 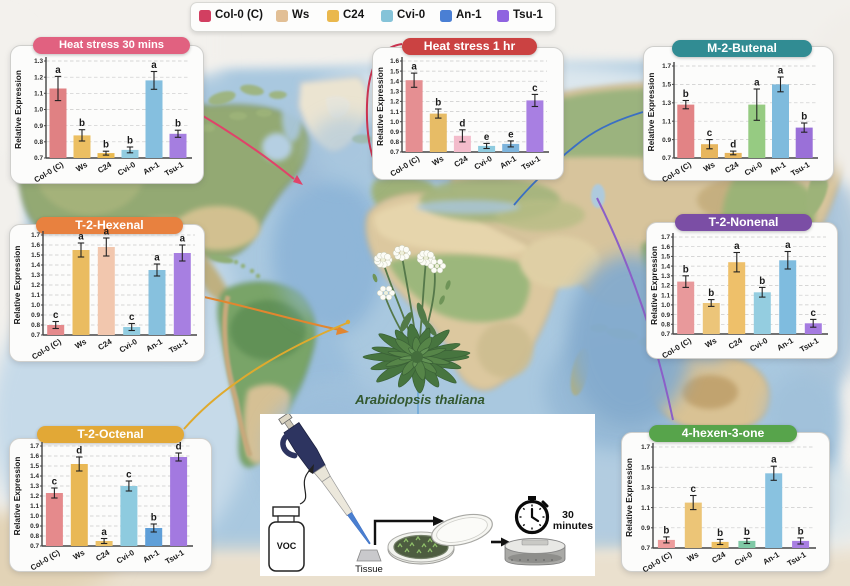 What do you see at coordinates (287, 546) in the screenshot?
I see `svg-text: VOC` at bounding box center [287, 546].